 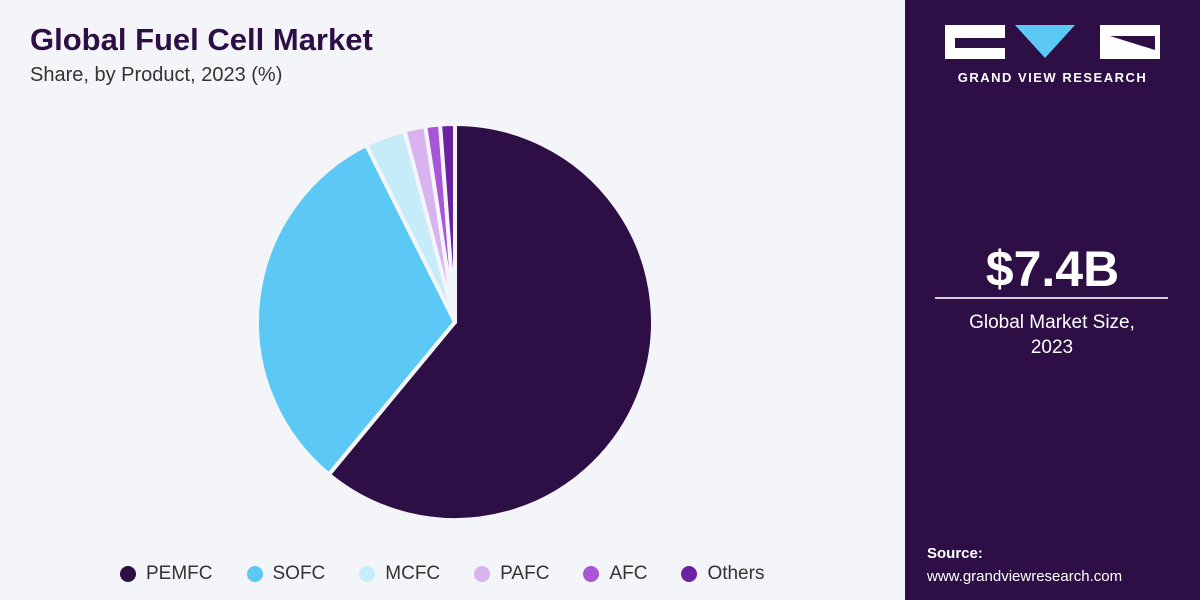 What do you see at coordinates (156, 75) in the screenshot?
I see `chart-subtitle: Share, by Product, 2023 (%)` at bounding box center [156, 75].